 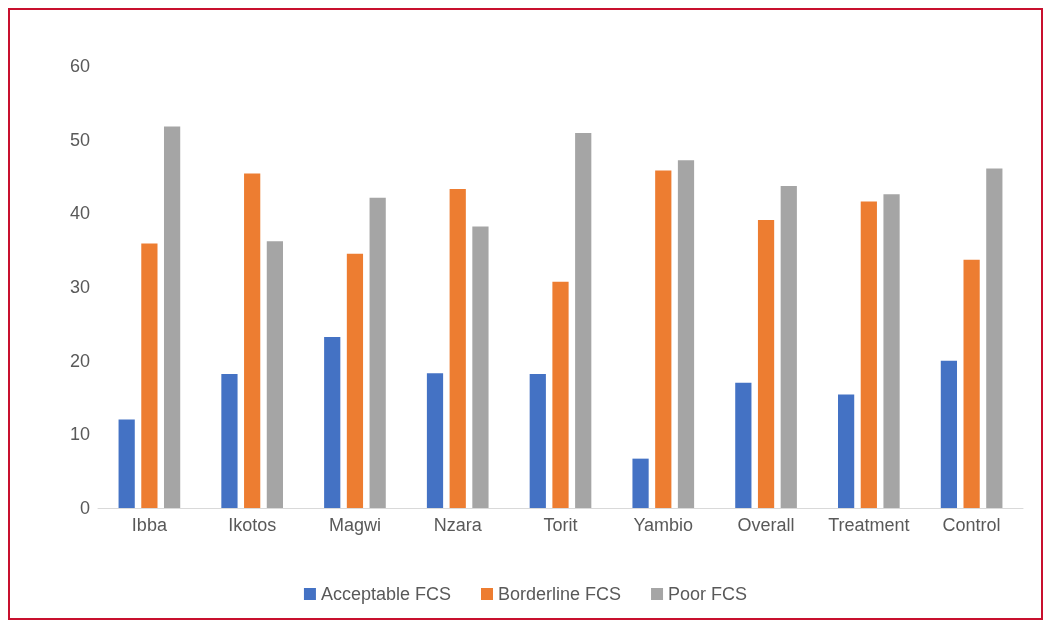 What do you see at coordinates (79, 213) in the screenshot?
I see `y-tick-label: 40` at bounding box center [79, 213].